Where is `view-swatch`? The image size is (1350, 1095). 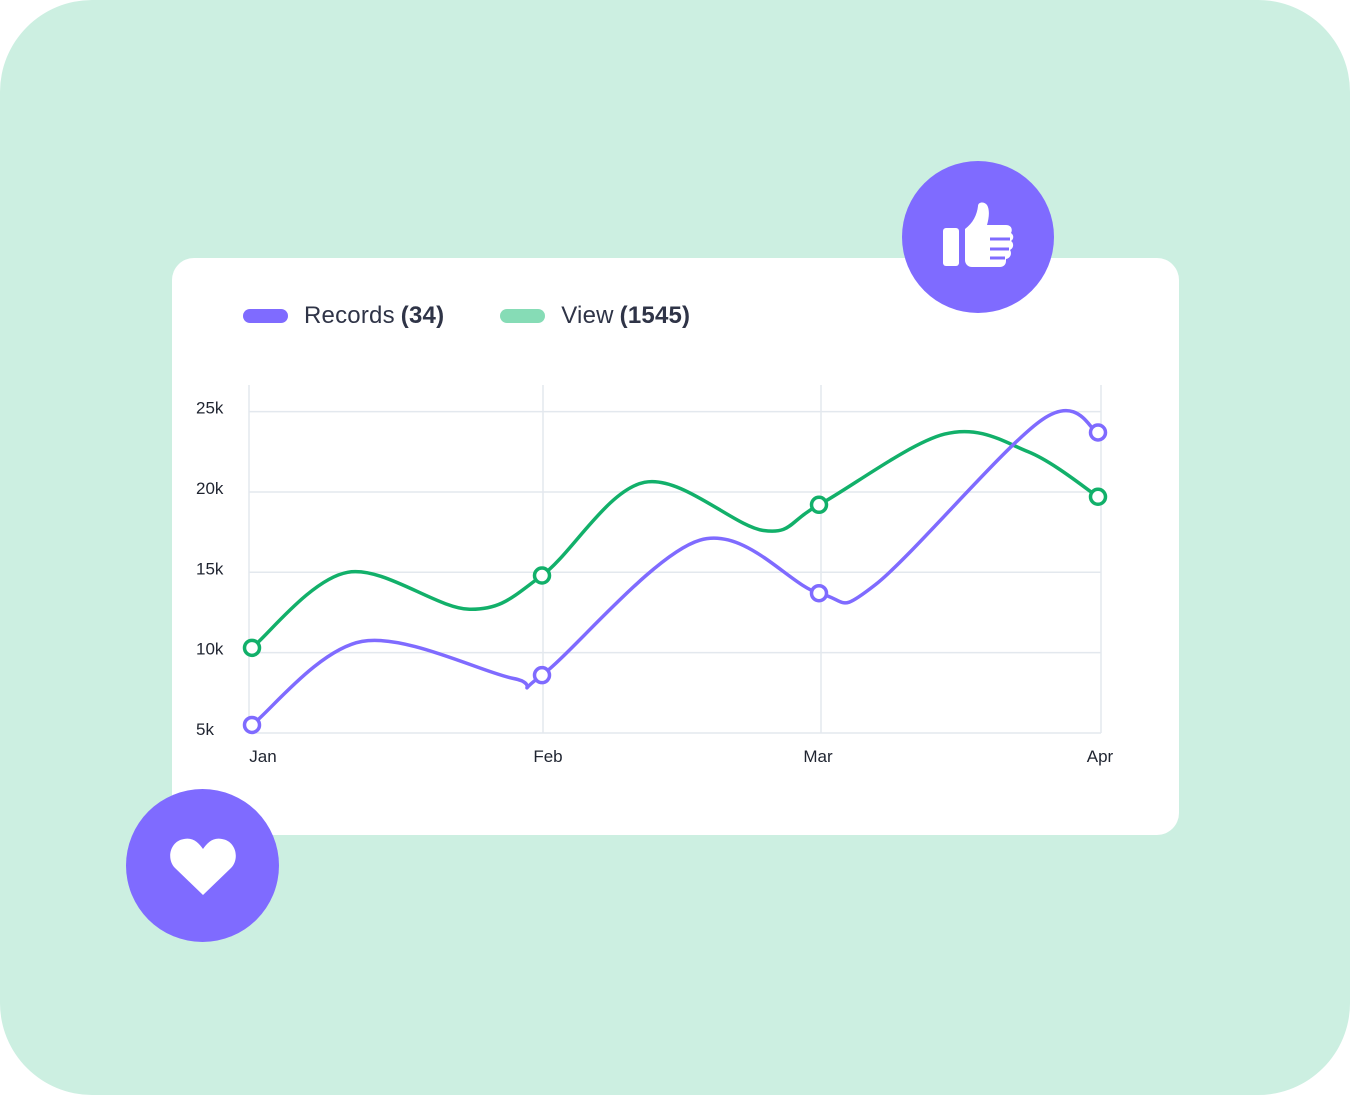 view-swatch is located at coordinates (523, 316).